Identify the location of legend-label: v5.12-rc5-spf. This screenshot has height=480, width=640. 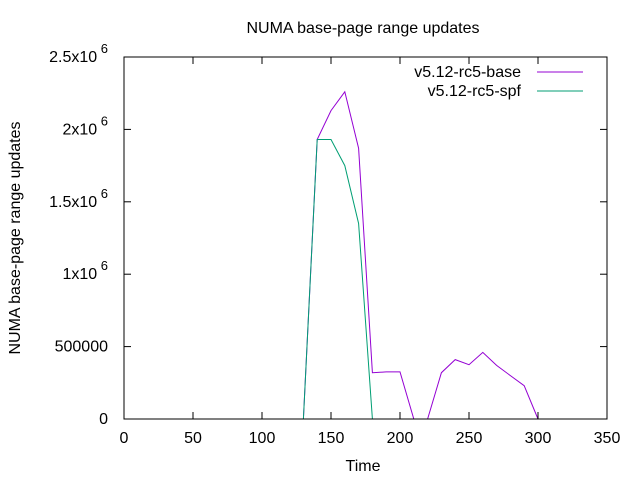
(475, 91).